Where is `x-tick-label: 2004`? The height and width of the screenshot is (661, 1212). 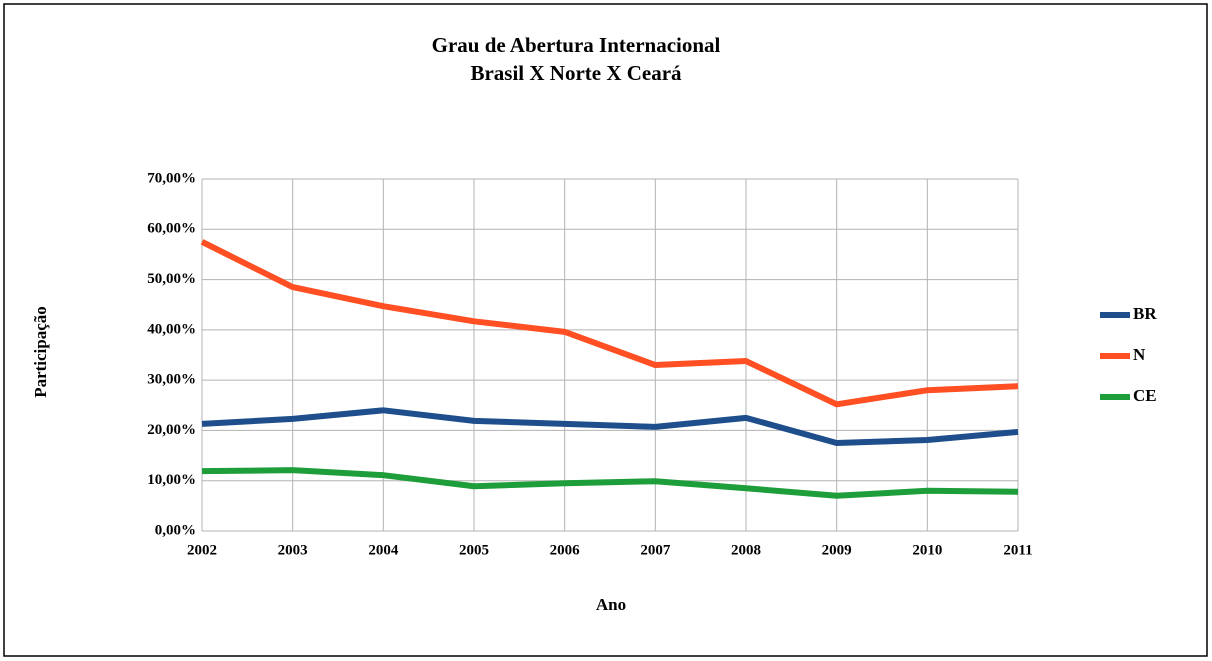 x-tick-label: 2004 is located at coordinates (383, 550).